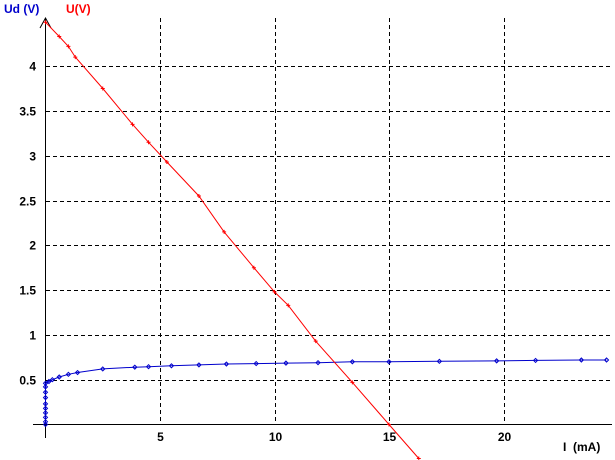  What do you see at coordinates (160, 437) in the screenshot?
I see `x-tick-label: 5` at bounding box center [160, 437].